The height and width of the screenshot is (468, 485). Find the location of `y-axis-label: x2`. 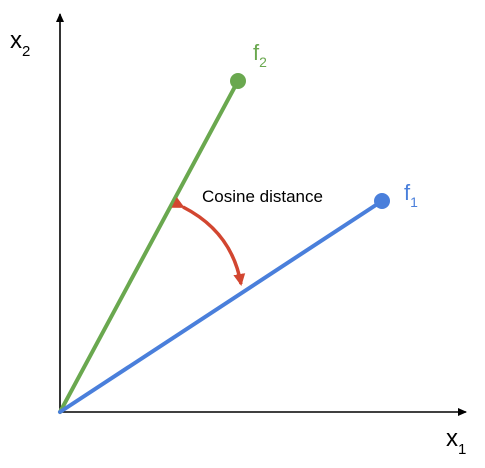

y-axis-label: x2 is located at coordinates (20, 43).